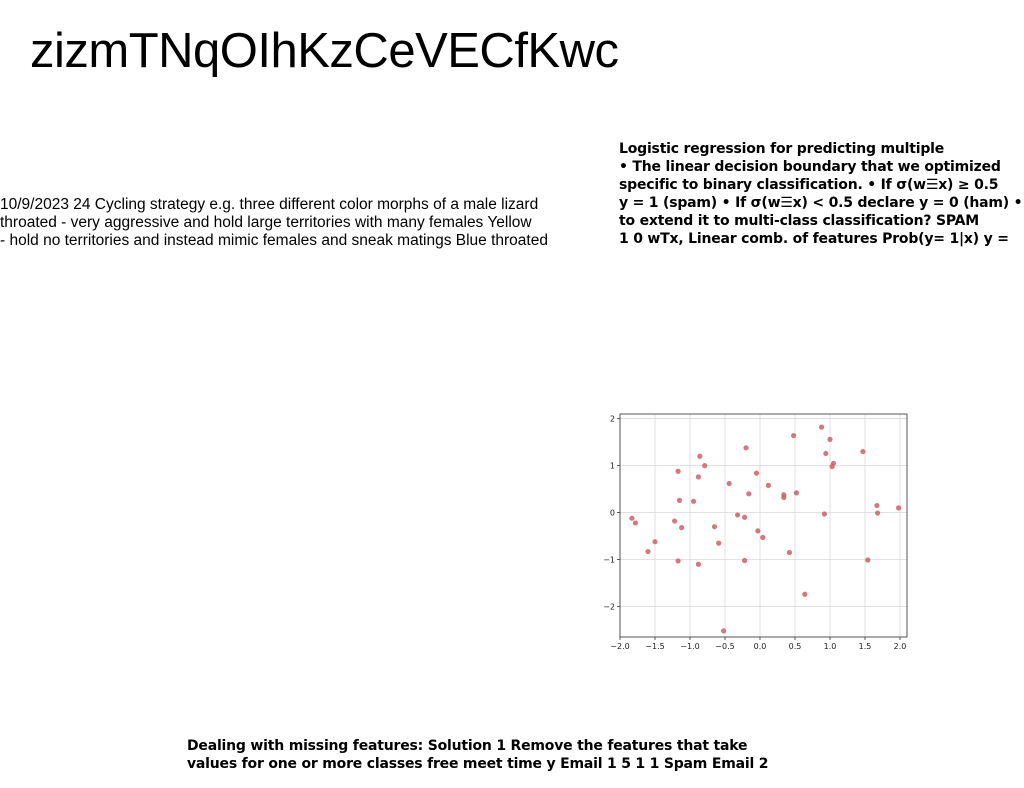 The image size is (1024, 788). What do you see at coordinates (795, 646) in the screenshot?
I see `x-tick-label: 0.5` at bounding box center [795, 646].